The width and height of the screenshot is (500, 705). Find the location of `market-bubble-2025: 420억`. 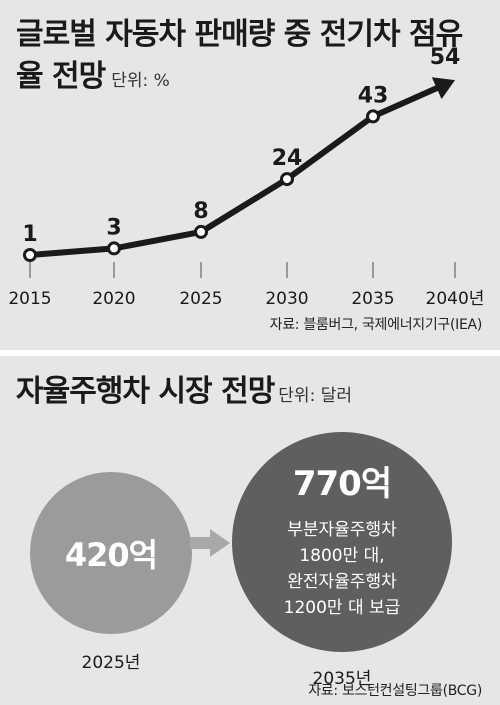

market-bubble-2025: 420억 is located at coordinates (111, 553).